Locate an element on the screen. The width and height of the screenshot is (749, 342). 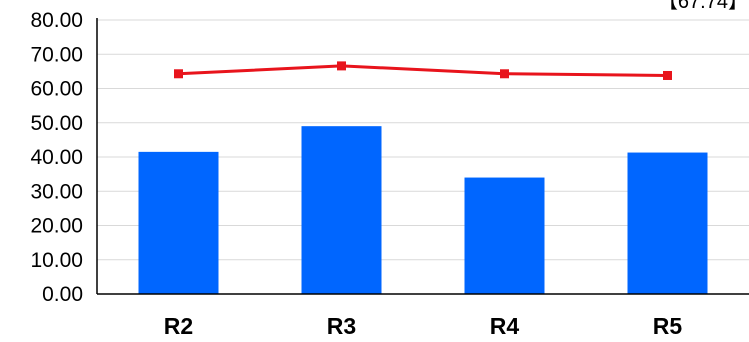
x-tick-label: R5 is located at coordinates (668, 326).